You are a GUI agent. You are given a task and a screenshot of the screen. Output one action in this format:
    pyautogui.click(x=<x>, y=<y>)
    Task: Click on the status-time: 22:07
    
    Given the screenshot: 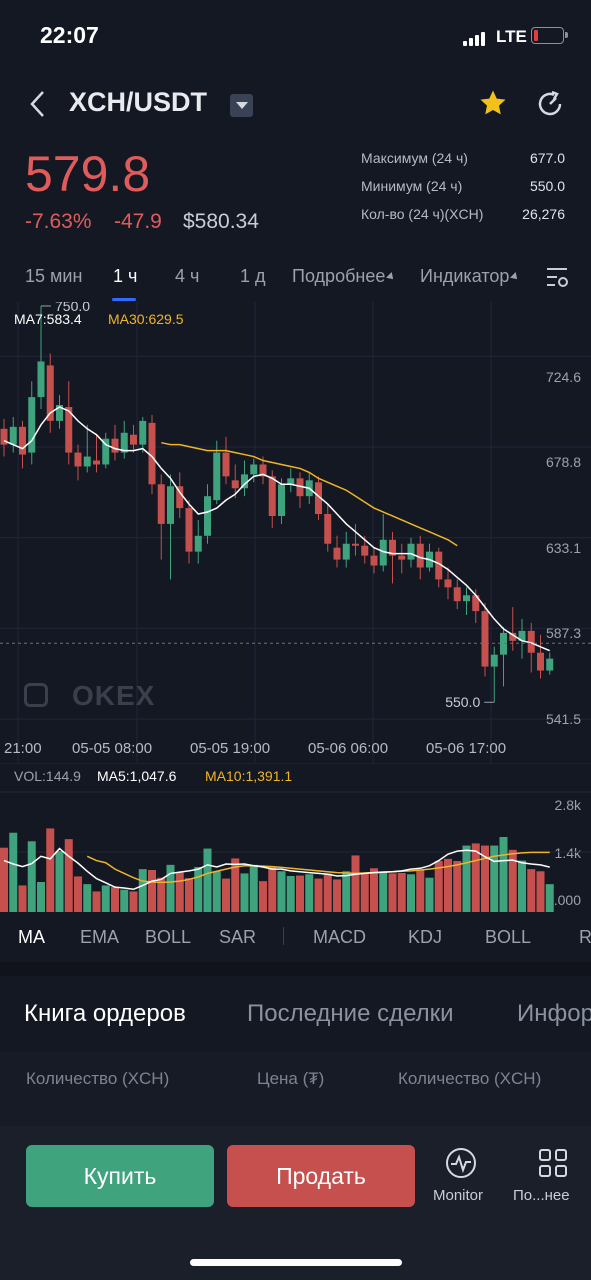 What is the action you would take?
    pyautogui.click(x=69, y=35)
    